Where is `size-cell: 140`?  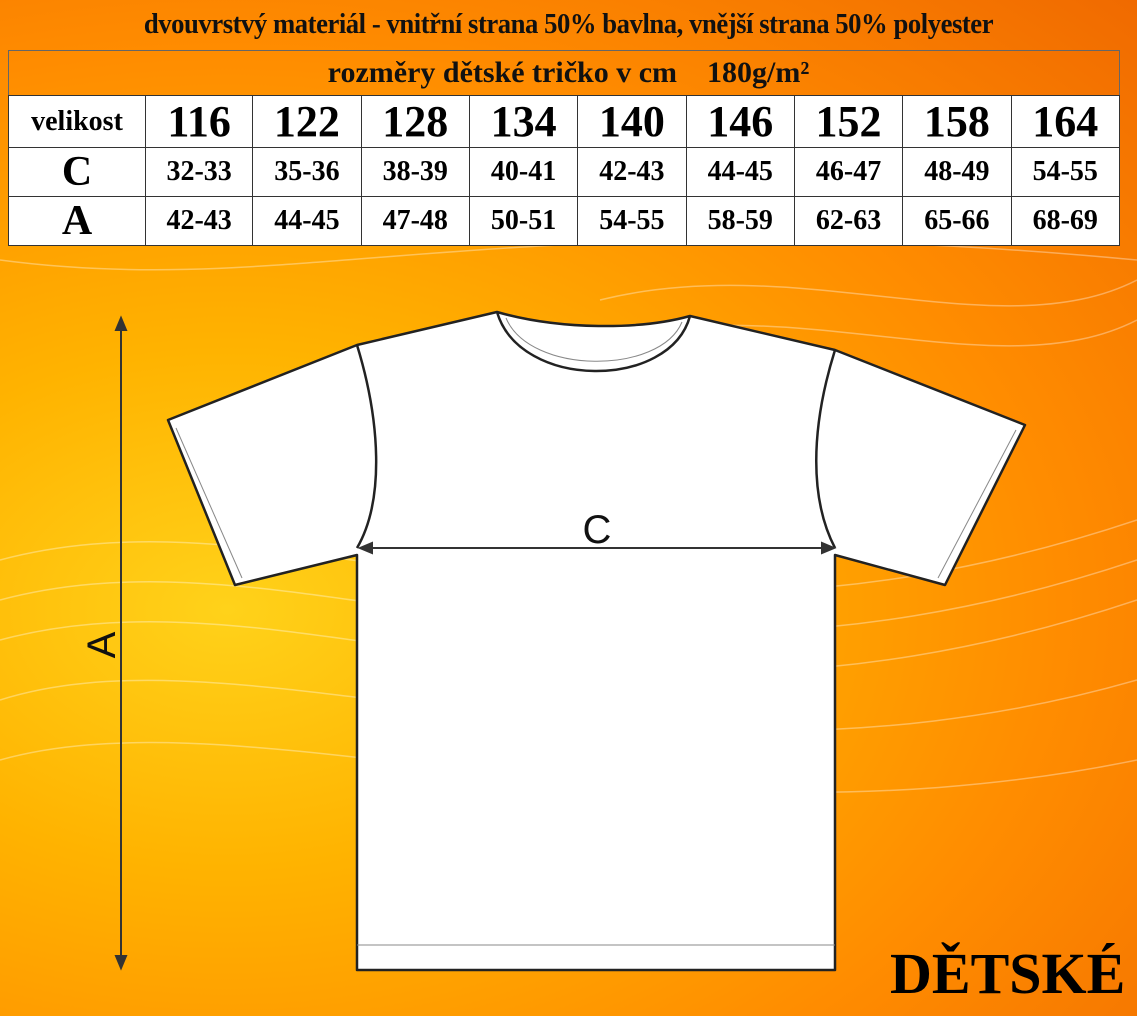 size-cell: 140 is located at coordinates (632, 121).